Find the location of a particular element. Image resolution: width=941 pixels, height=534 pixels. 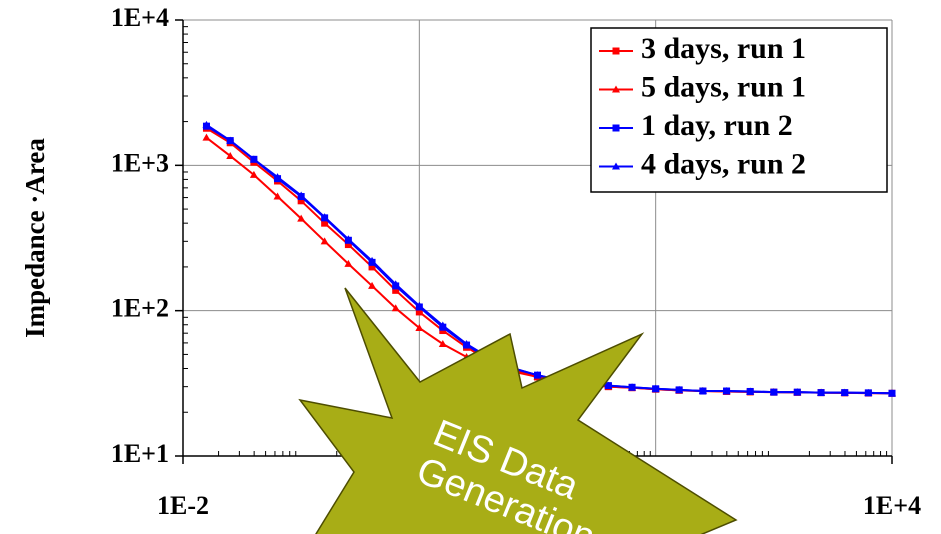

legend-label: 1 day, run 2 is located at coordinates (717, 125).